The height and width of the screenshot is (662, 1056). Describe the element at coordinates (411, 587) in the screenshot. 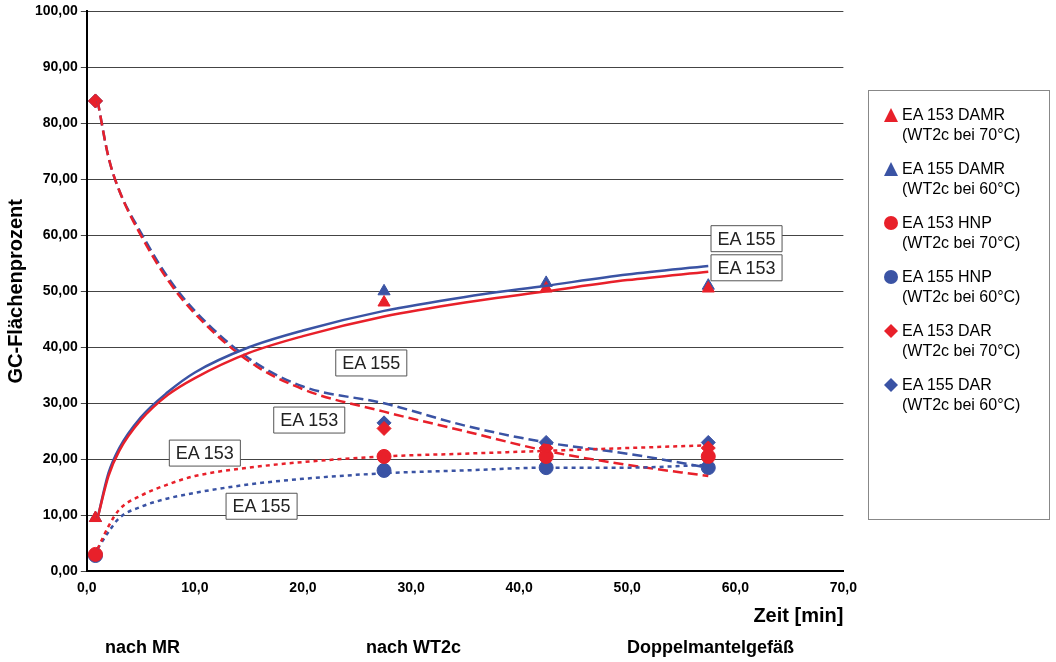

I see `x-tick-label: 30,0` at that location.